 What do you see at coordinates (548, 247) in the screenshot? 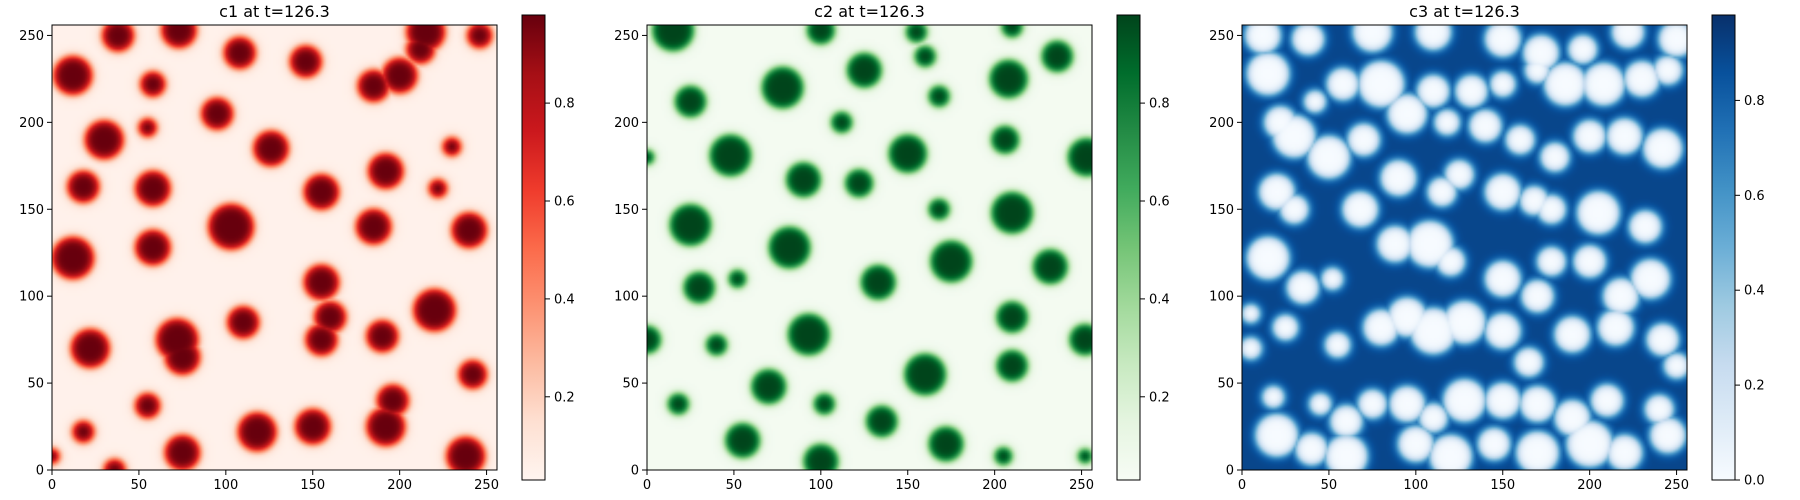
I see `colorbar-c1: 0.2 0.4 0.6 0.8` at bounding box center [548, 247].